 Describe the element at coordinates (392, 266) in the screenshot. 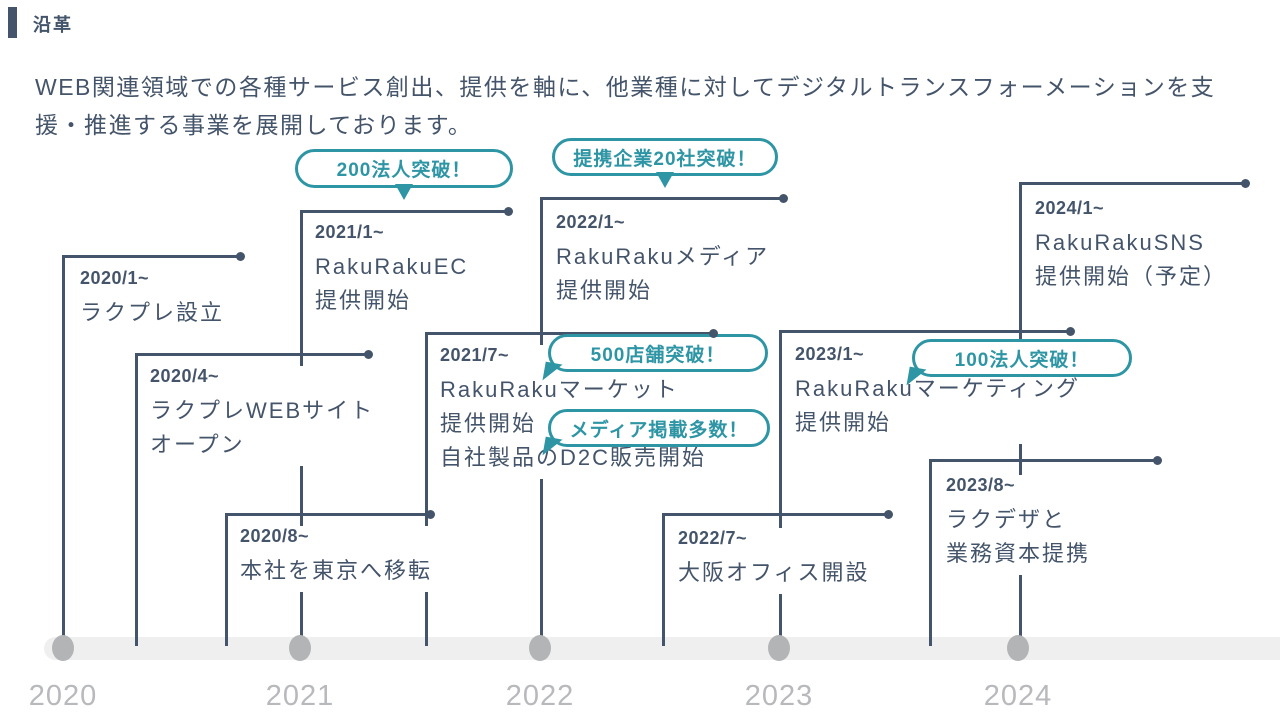

I see `milestone-title: RakuRakuEC` at that location.